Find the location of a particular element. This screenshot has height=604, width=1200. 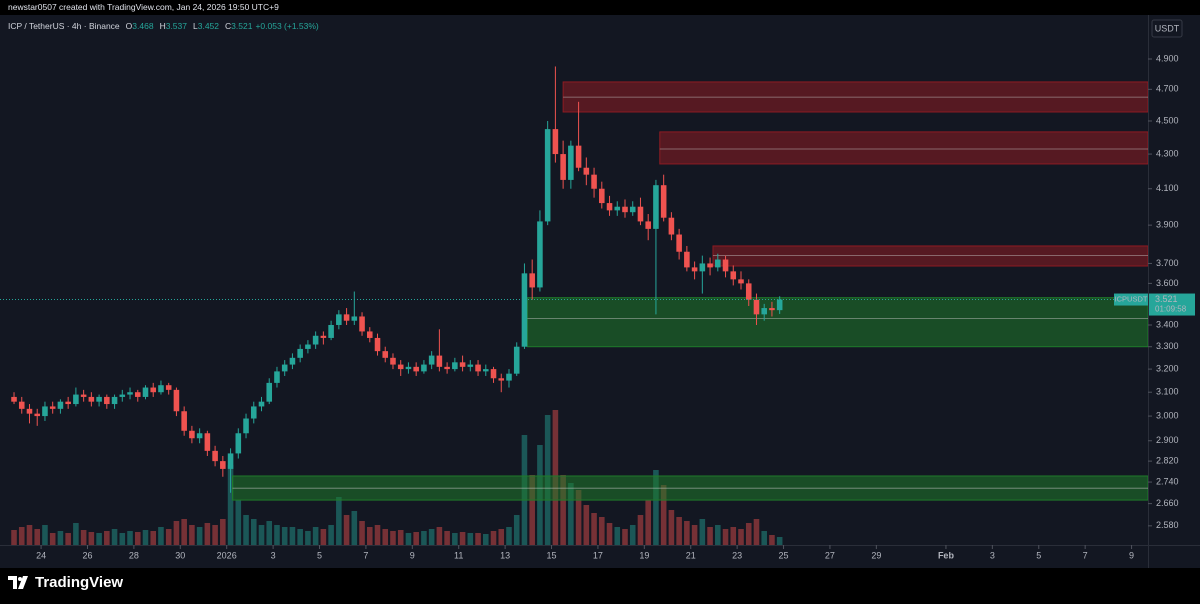

y-tick-label: 3.400 is located at coordinates (1167, 324).